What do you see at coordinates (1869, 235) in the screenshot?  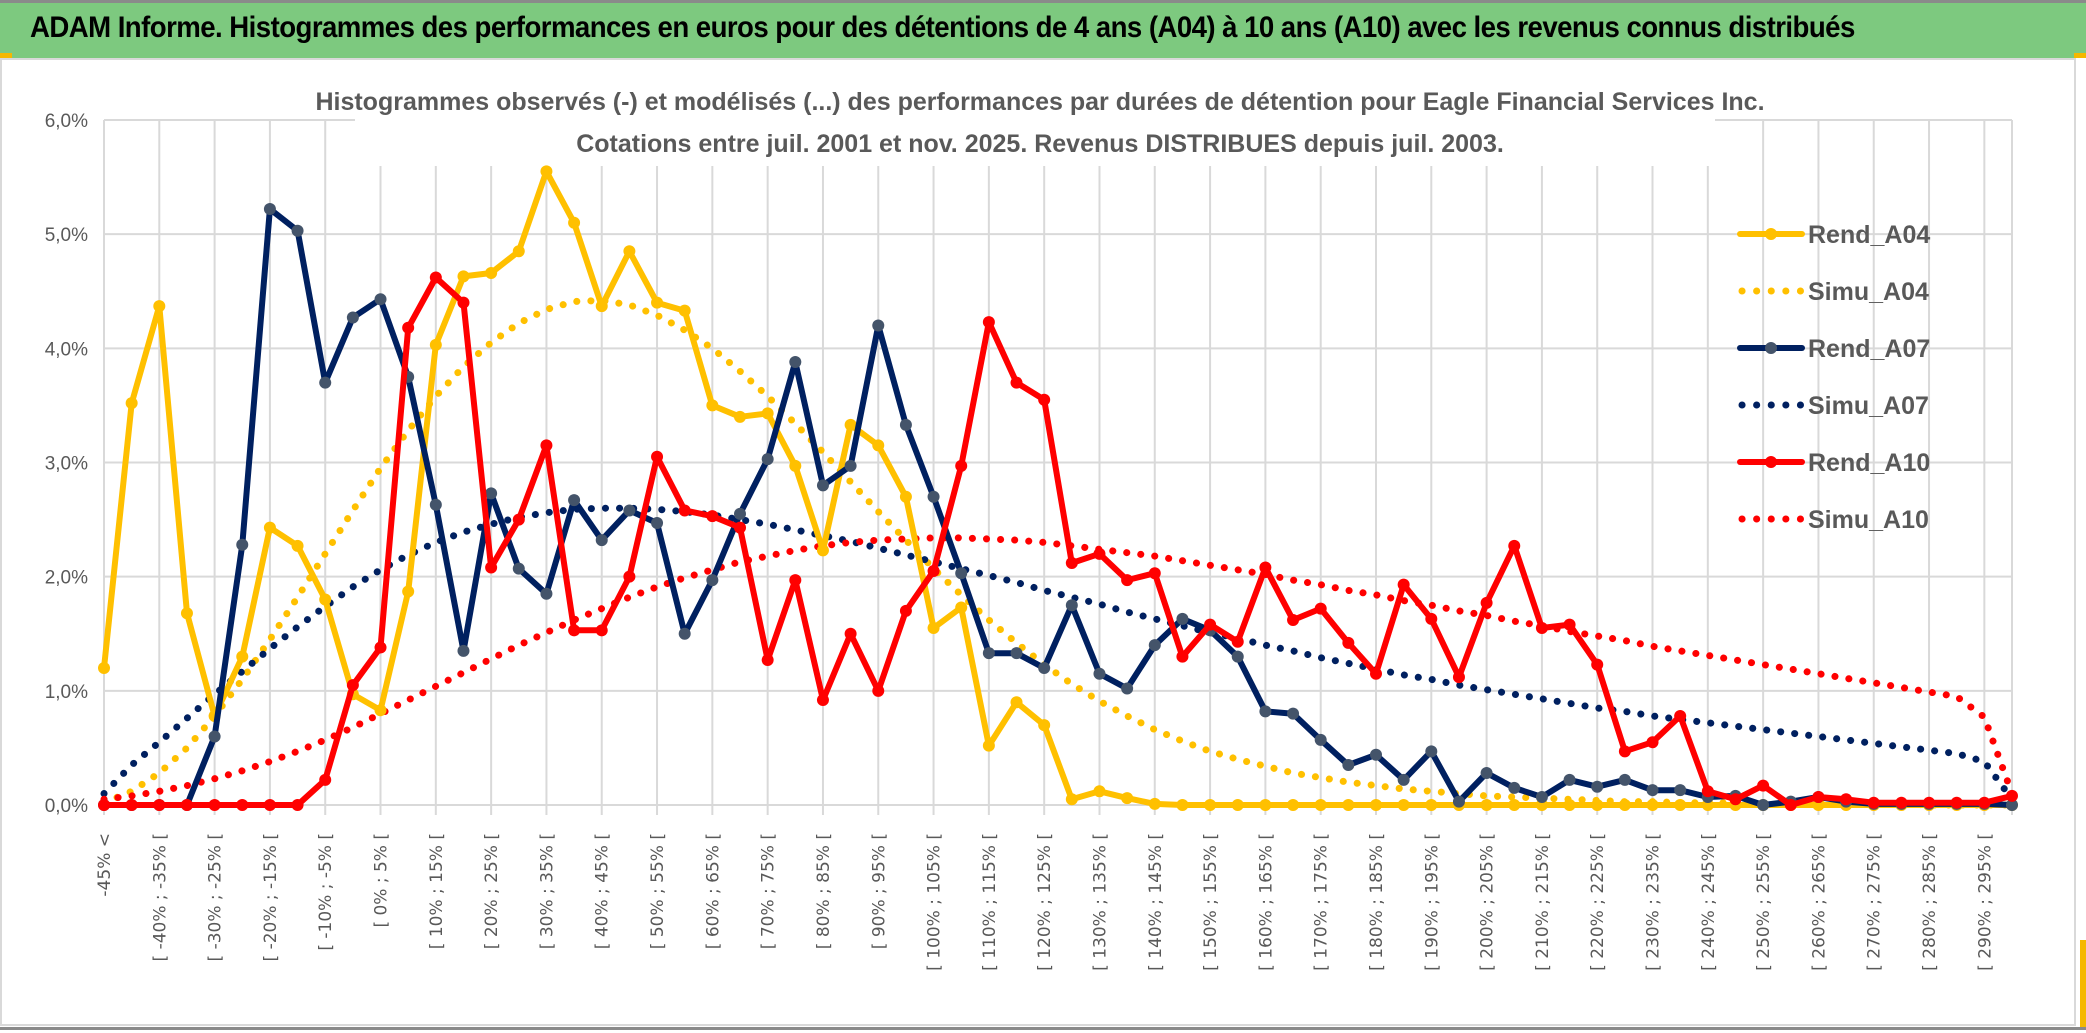 I see `legend-label: Rend_A04` at bounding box center [1869, 235].